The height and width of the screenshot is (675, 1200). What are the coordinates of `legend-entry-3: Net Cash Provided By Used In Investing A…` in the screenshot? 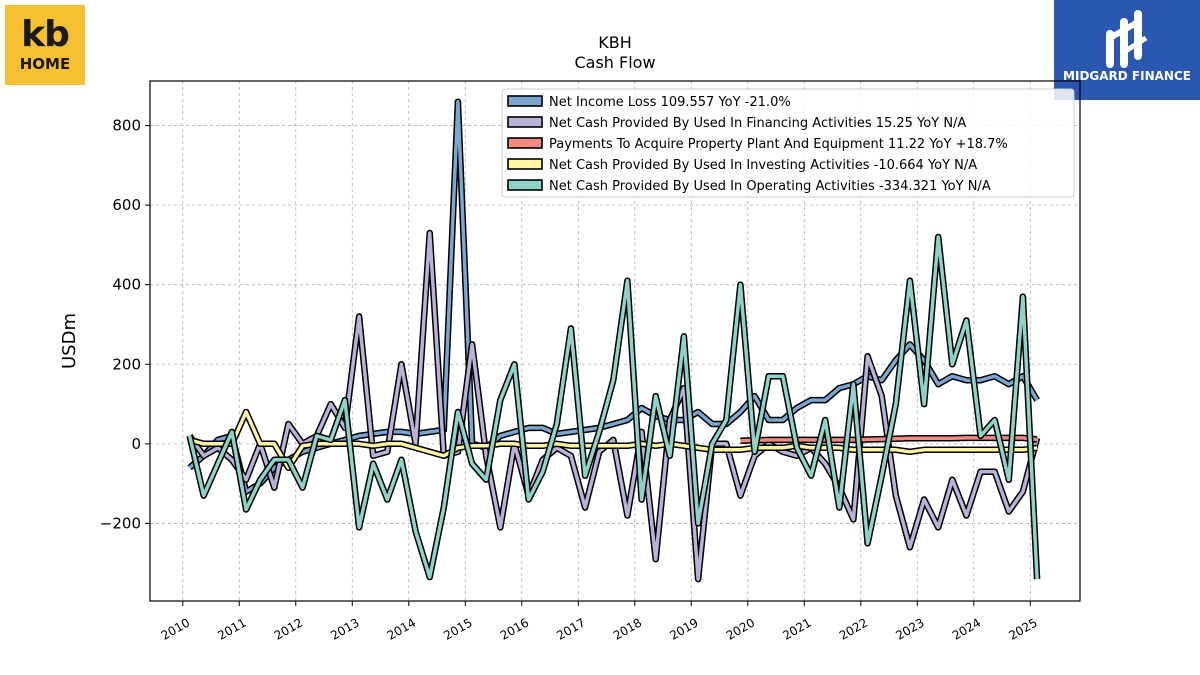 It's located at (763, 165).